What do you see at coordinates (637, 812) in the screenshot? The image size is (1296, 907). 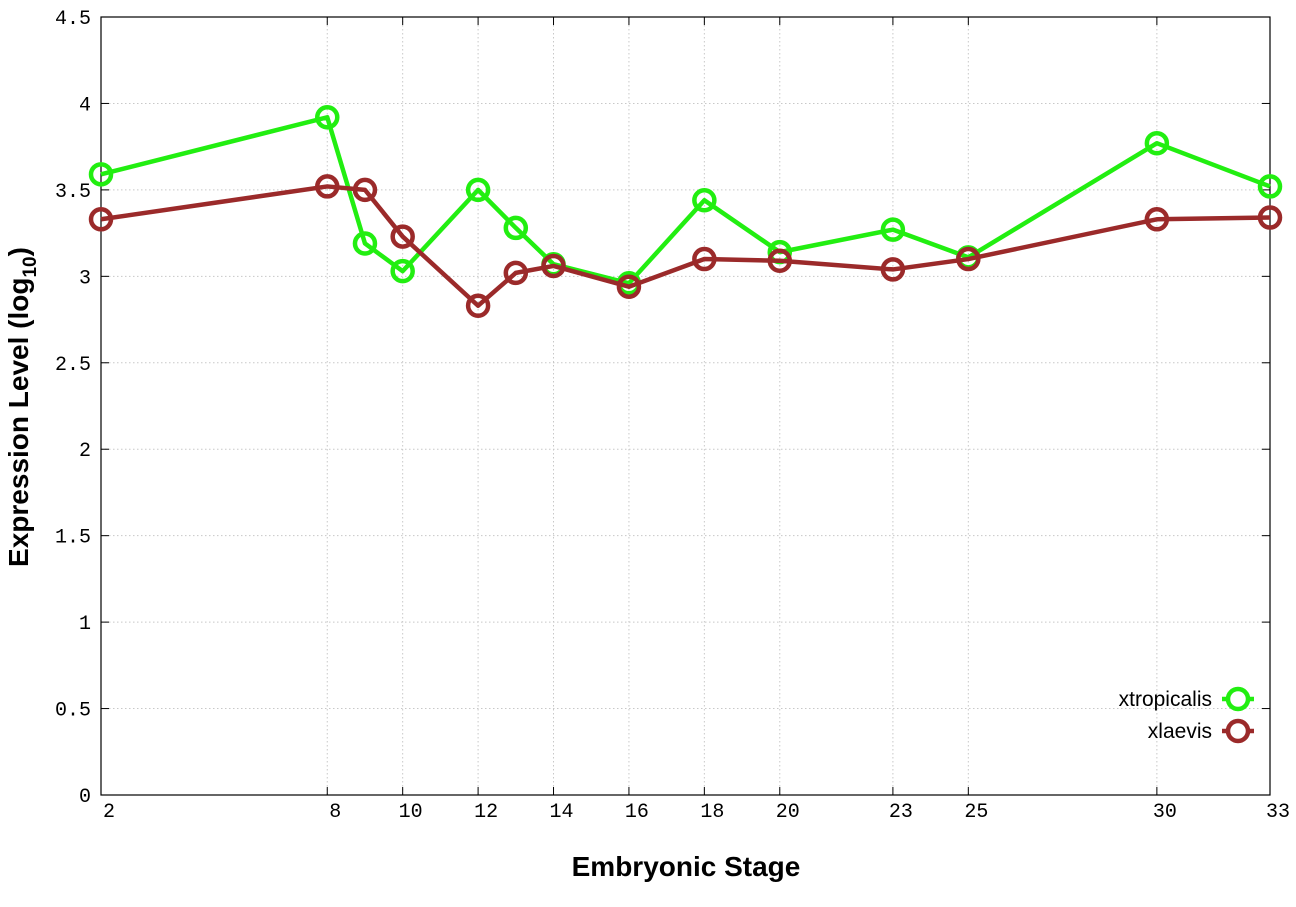 I see `x-tick-label: 16` at bounding box center [637, 812].